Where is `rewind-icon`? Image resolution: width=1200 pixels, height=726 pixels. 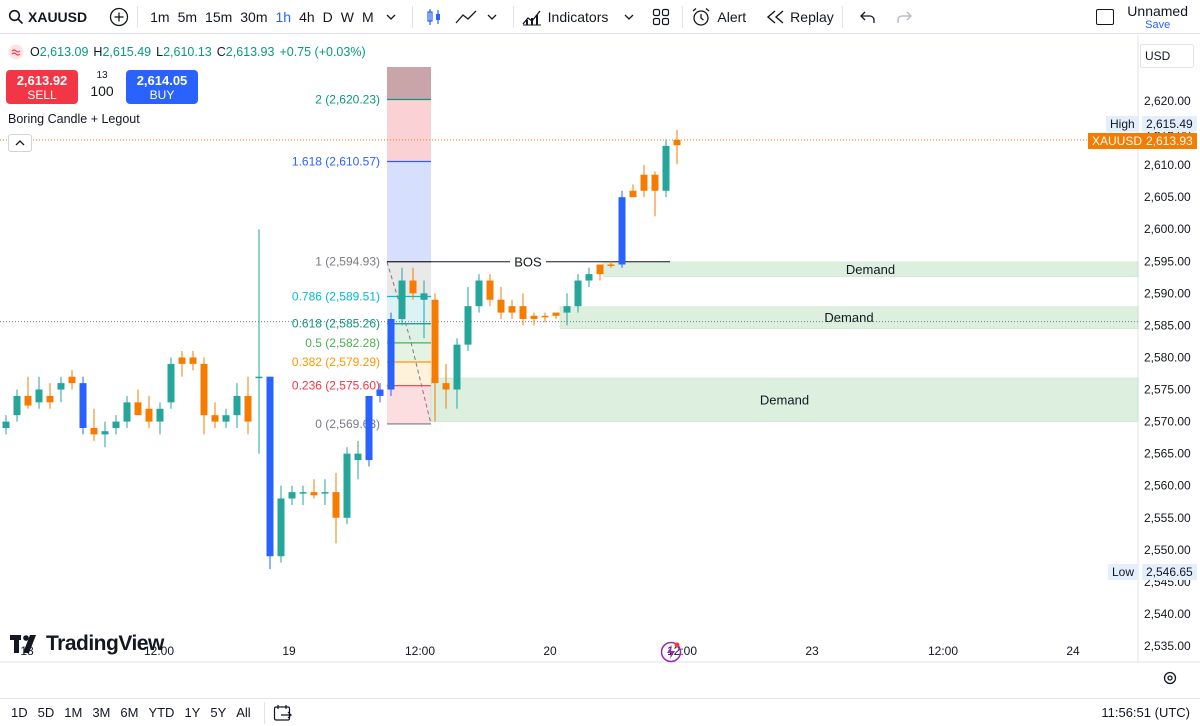 rewind-icon is located at coordinates (775, 16).